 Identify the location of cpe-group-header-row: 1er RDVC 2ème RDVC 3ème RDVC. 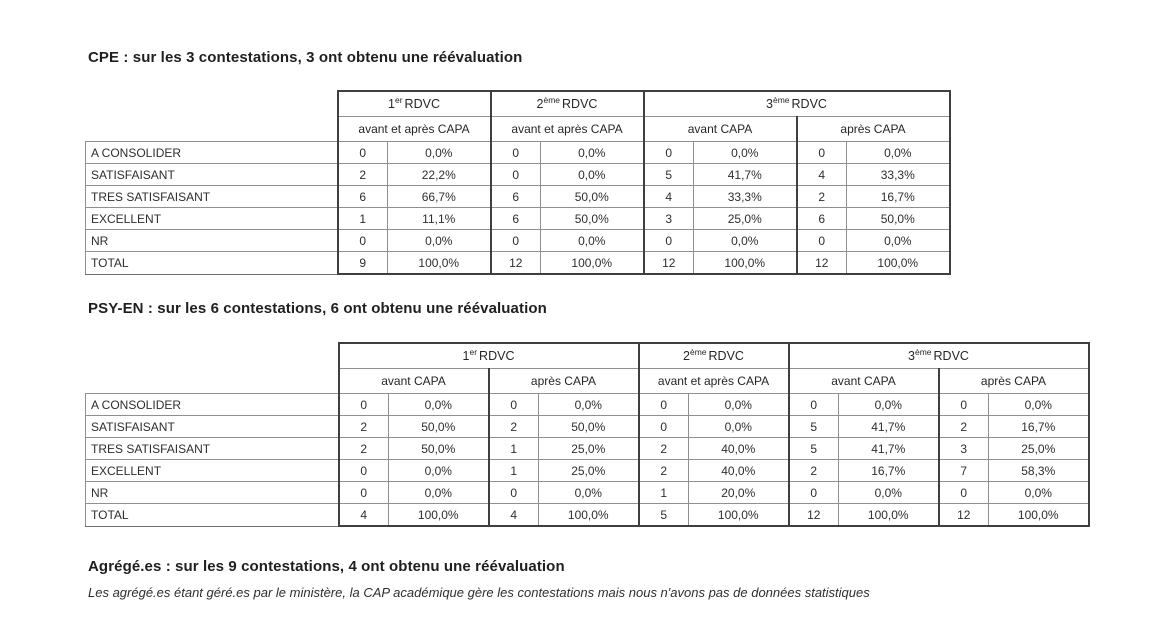
(518, 103).